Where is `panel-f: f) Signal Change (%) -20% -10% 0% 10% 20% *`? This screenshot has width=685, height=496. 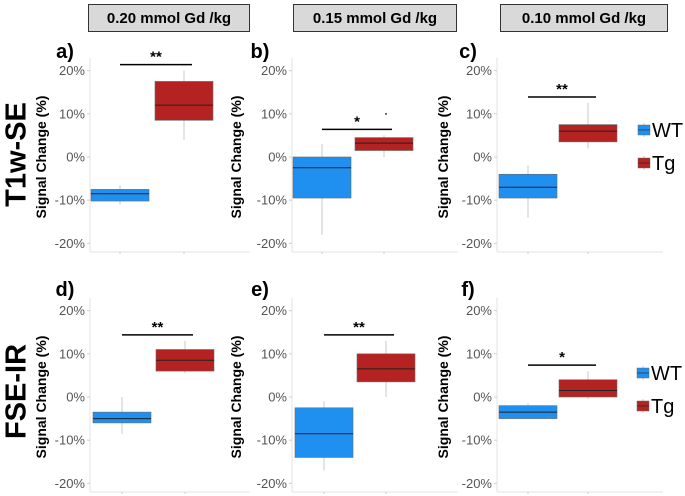 panel-f: f) Signal Change (%) -20% -10% 0% 10% 20% * is located at coordinates (549, 386).